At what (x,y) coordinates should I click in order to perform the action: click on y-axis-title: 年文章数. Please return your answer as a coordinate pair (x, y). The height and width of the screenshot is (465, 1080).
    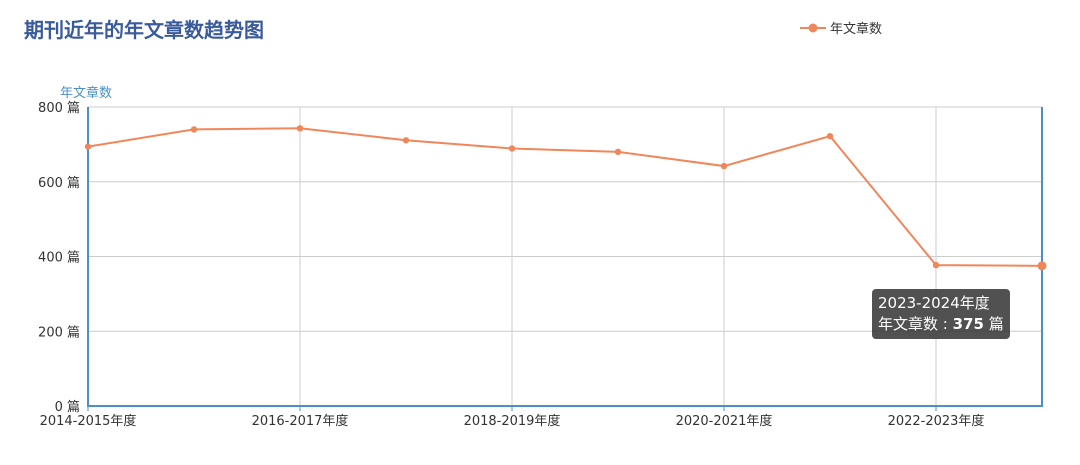
    Looking at the image, I should click on (86, 93).